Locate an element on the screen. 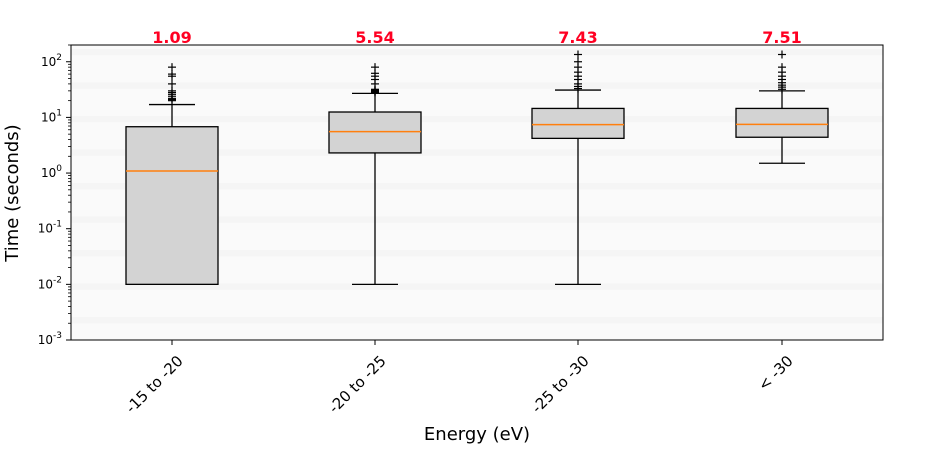 This screenshot has width=931, height=453. y-tick-label: 10² is located at coordinates (51, 61).